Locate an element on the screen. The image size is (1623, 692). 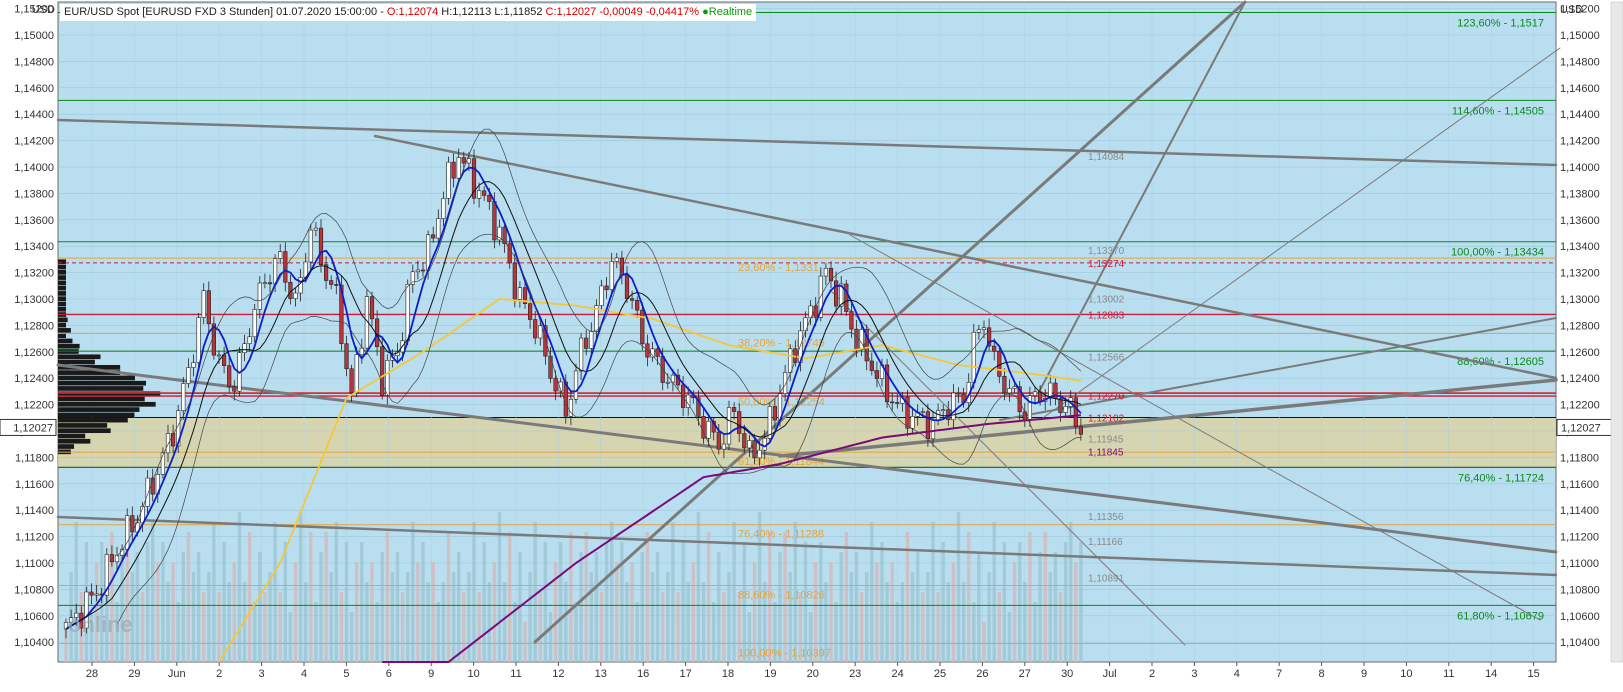
y-tick-left: 1,14000 is located at coordinates (34, 168).